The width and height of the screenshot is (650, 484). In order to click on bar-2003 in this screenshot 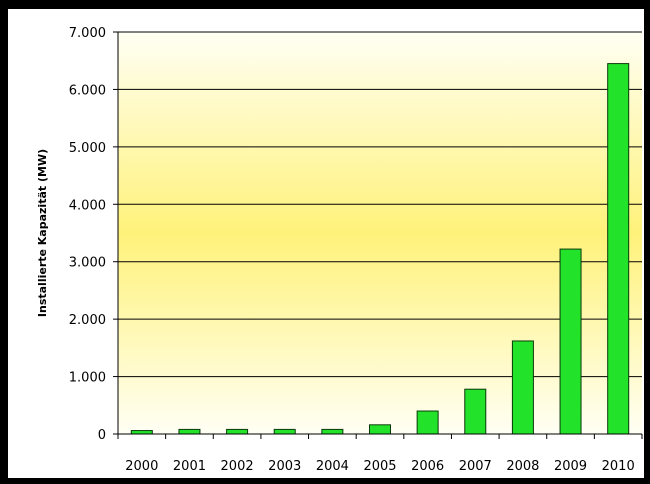, I will do `click(284, 431)`.